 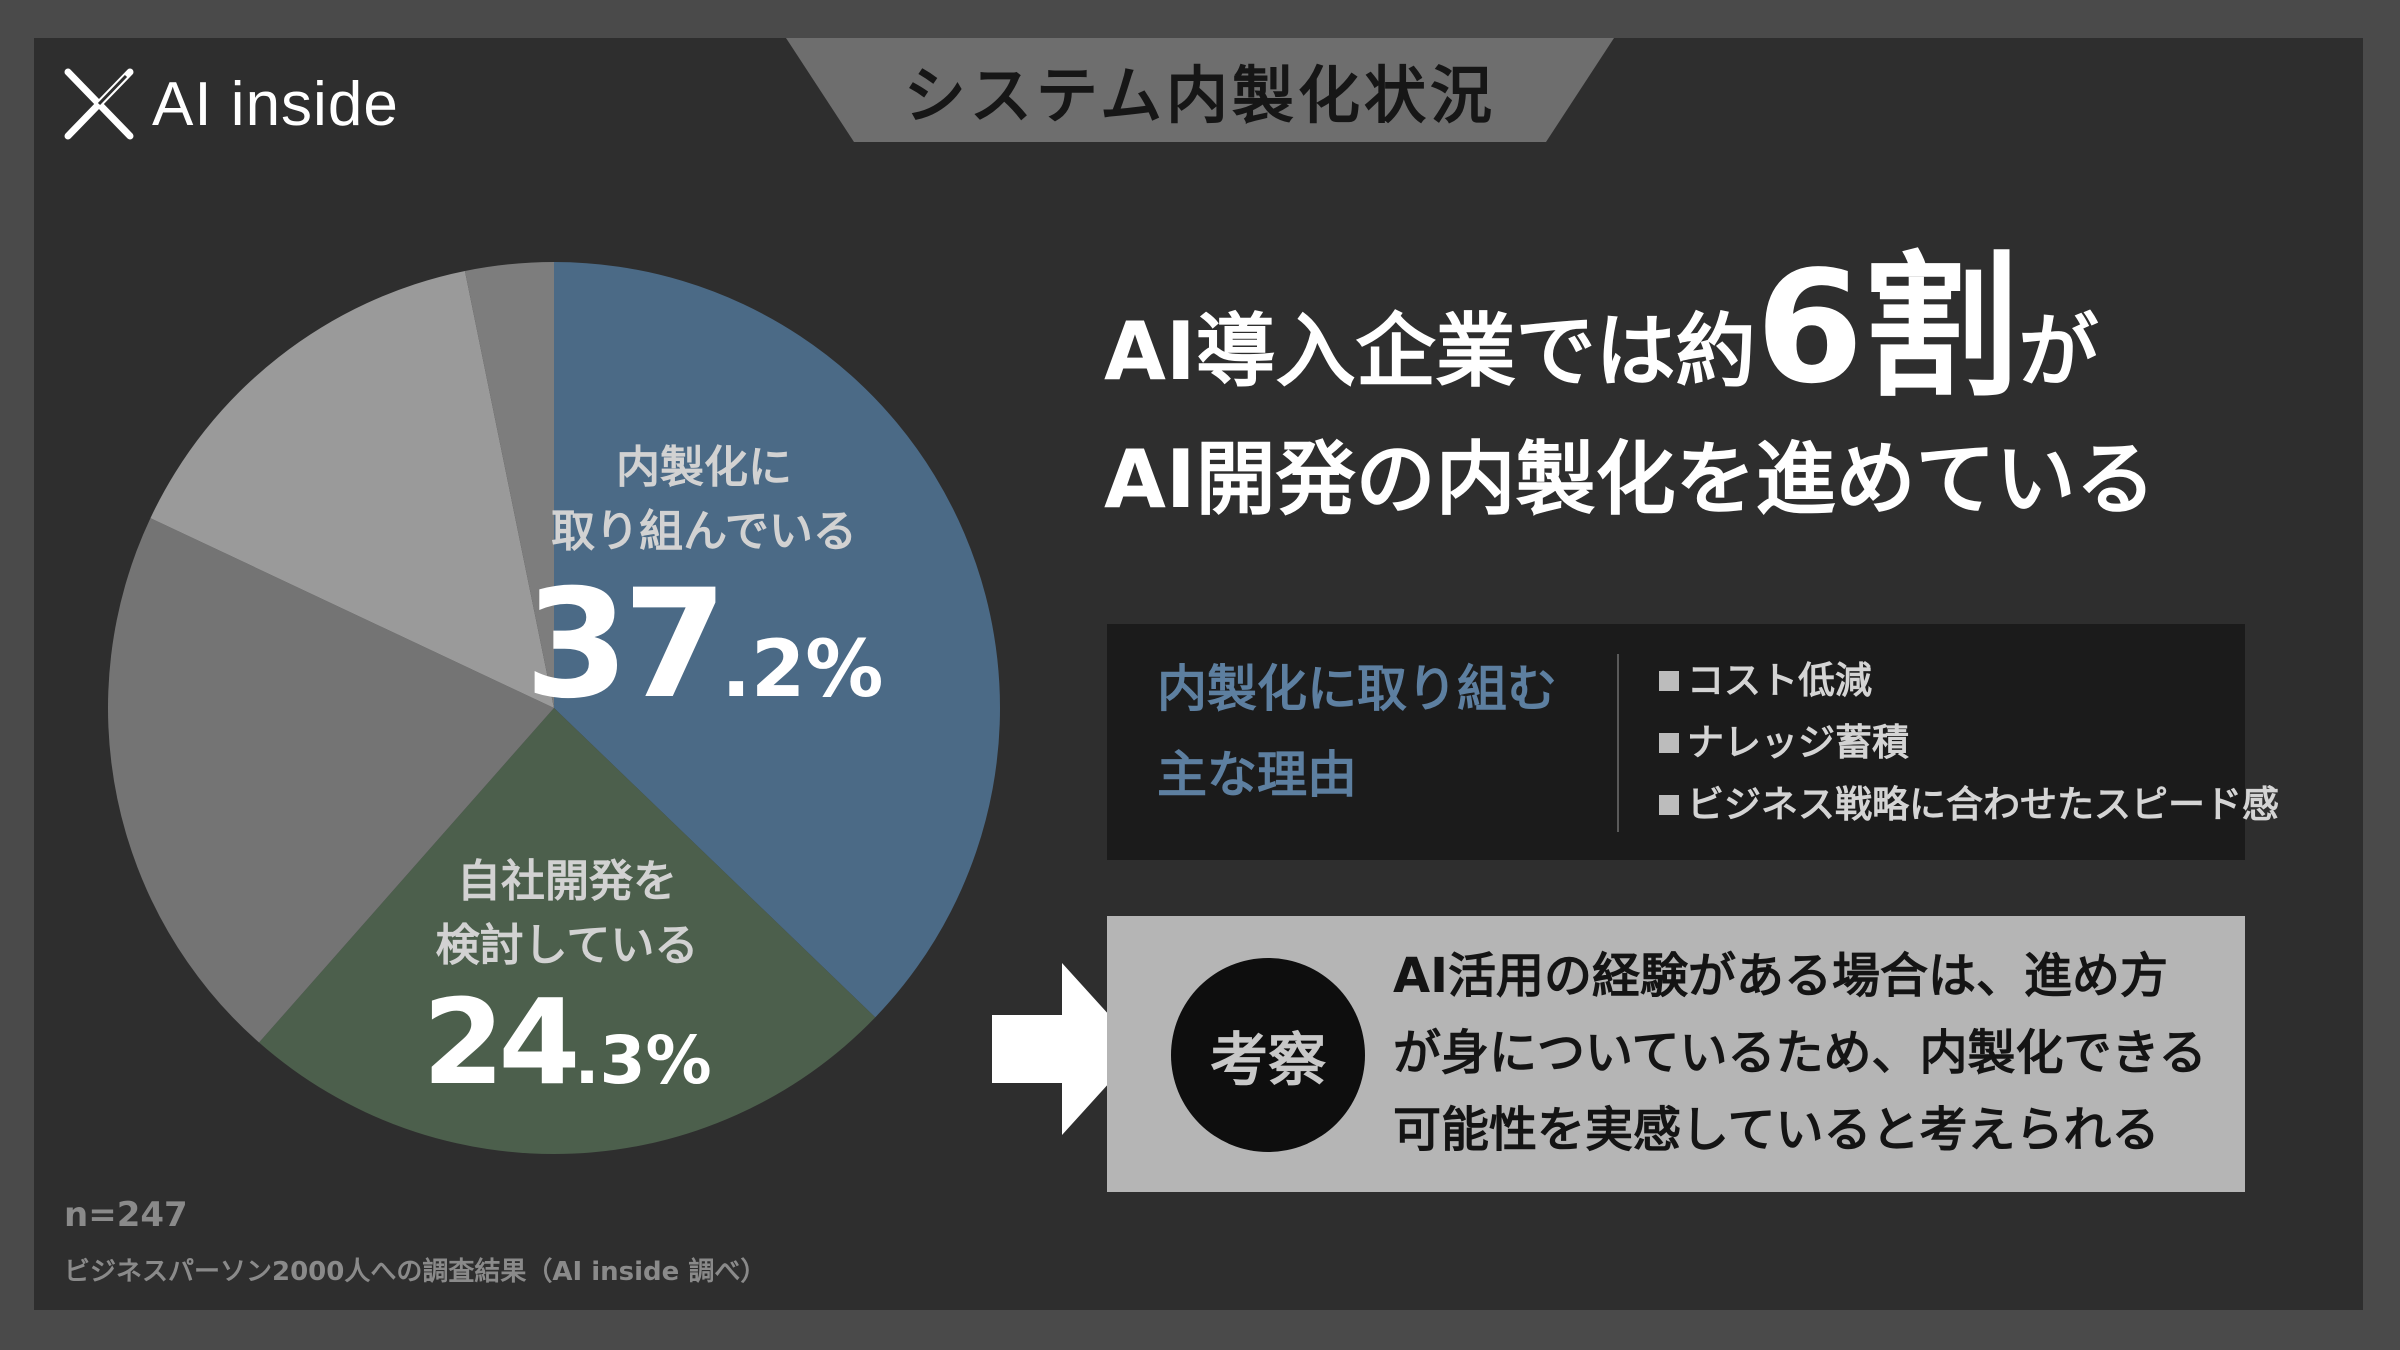 What do you see at coordinates (1357, 689) in the screenshot?
I see `reasons-title-line1: 内製化に取り組む` at bounding box center [1357, 689].